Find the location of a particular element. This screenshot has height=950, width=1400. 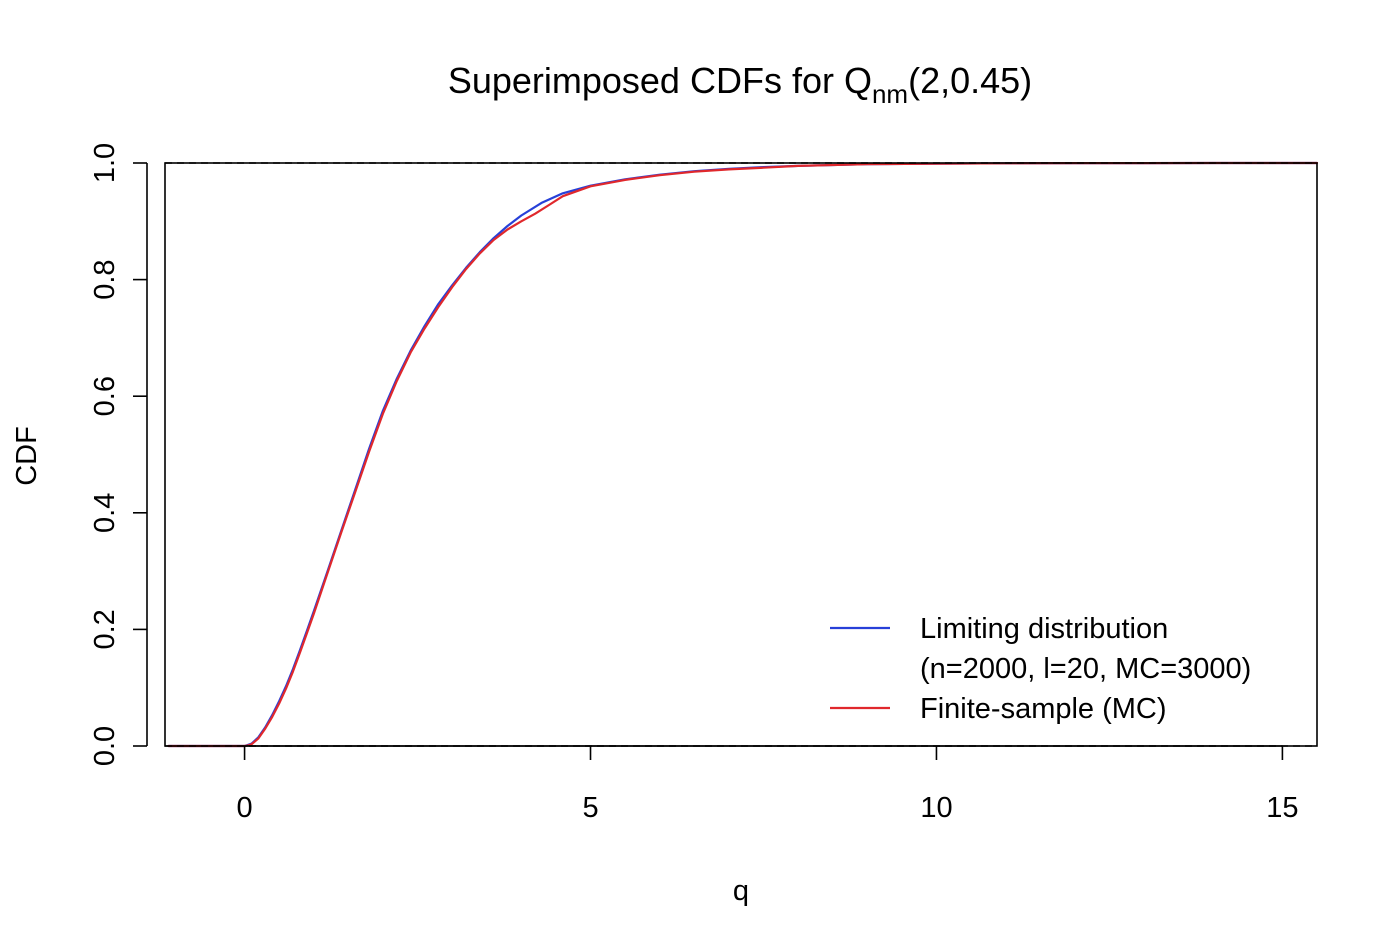

chart-title: Superimposed CDFs for Qnm(2,0.45) is located at coordinates (740, 84).